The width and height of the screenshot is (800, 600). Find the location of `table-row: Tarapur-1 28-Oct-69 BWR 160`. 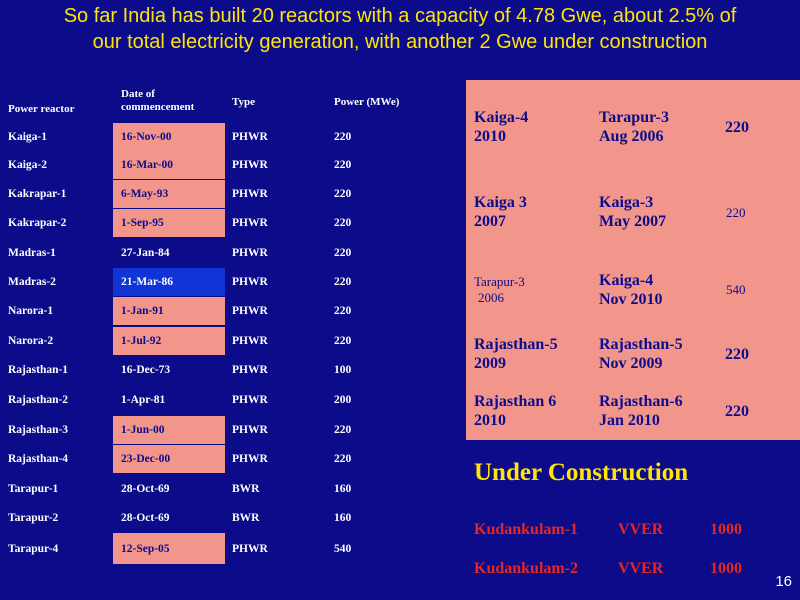

table-row: Tarapur-1 28-Oct-69 BWR 160 is located at coordinates (230, 489).